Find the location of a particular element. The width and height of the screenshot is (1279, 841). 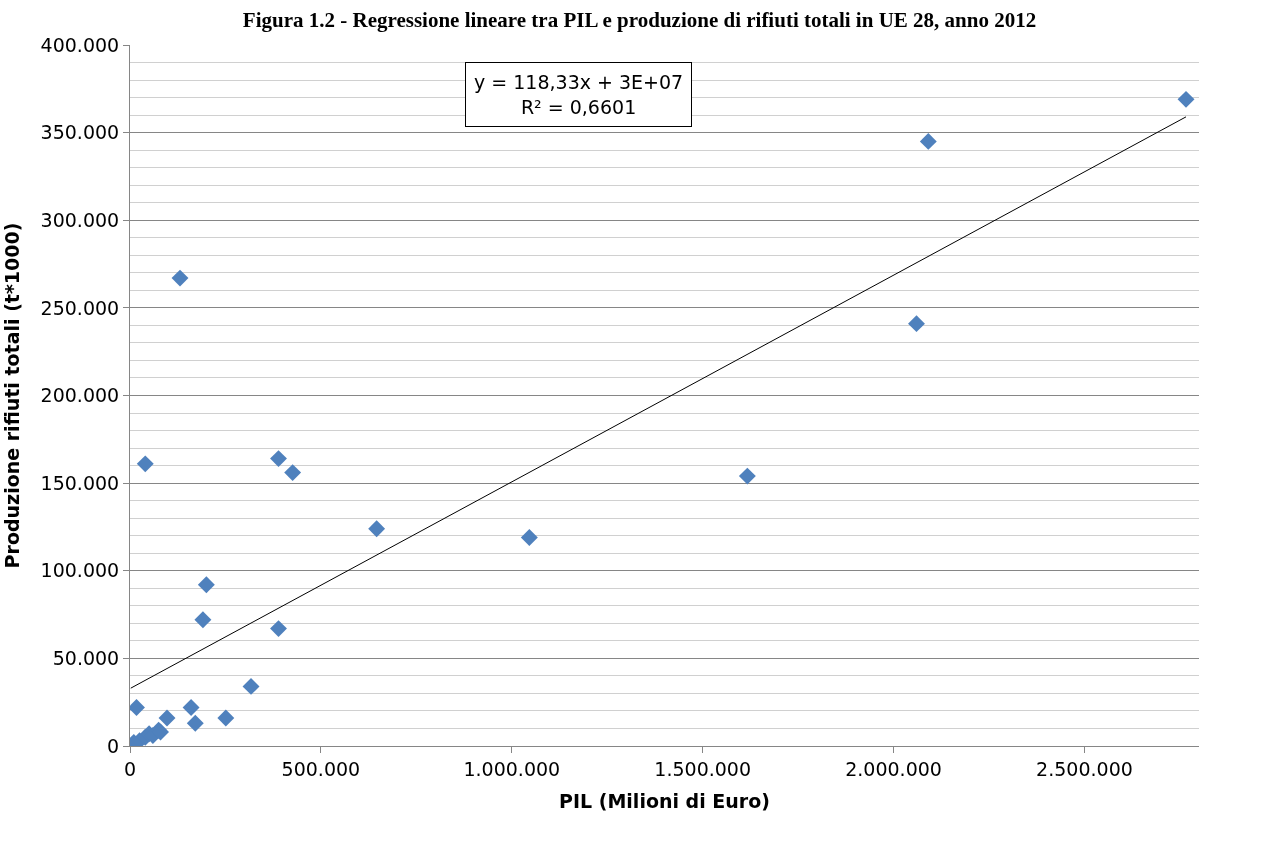

x-tick-label: 500.000 is located at coordinates (321, 768).